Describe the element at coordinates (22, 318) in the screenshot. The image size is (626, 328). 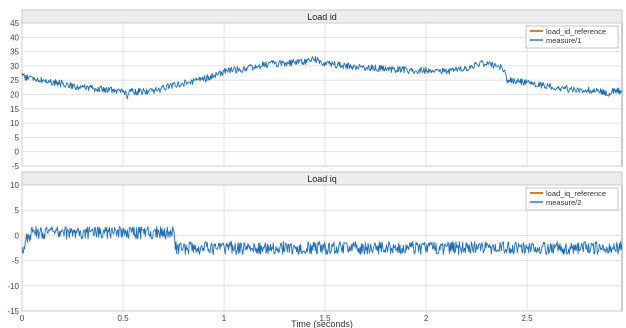
I see `x-tick-label: 0` at that location.